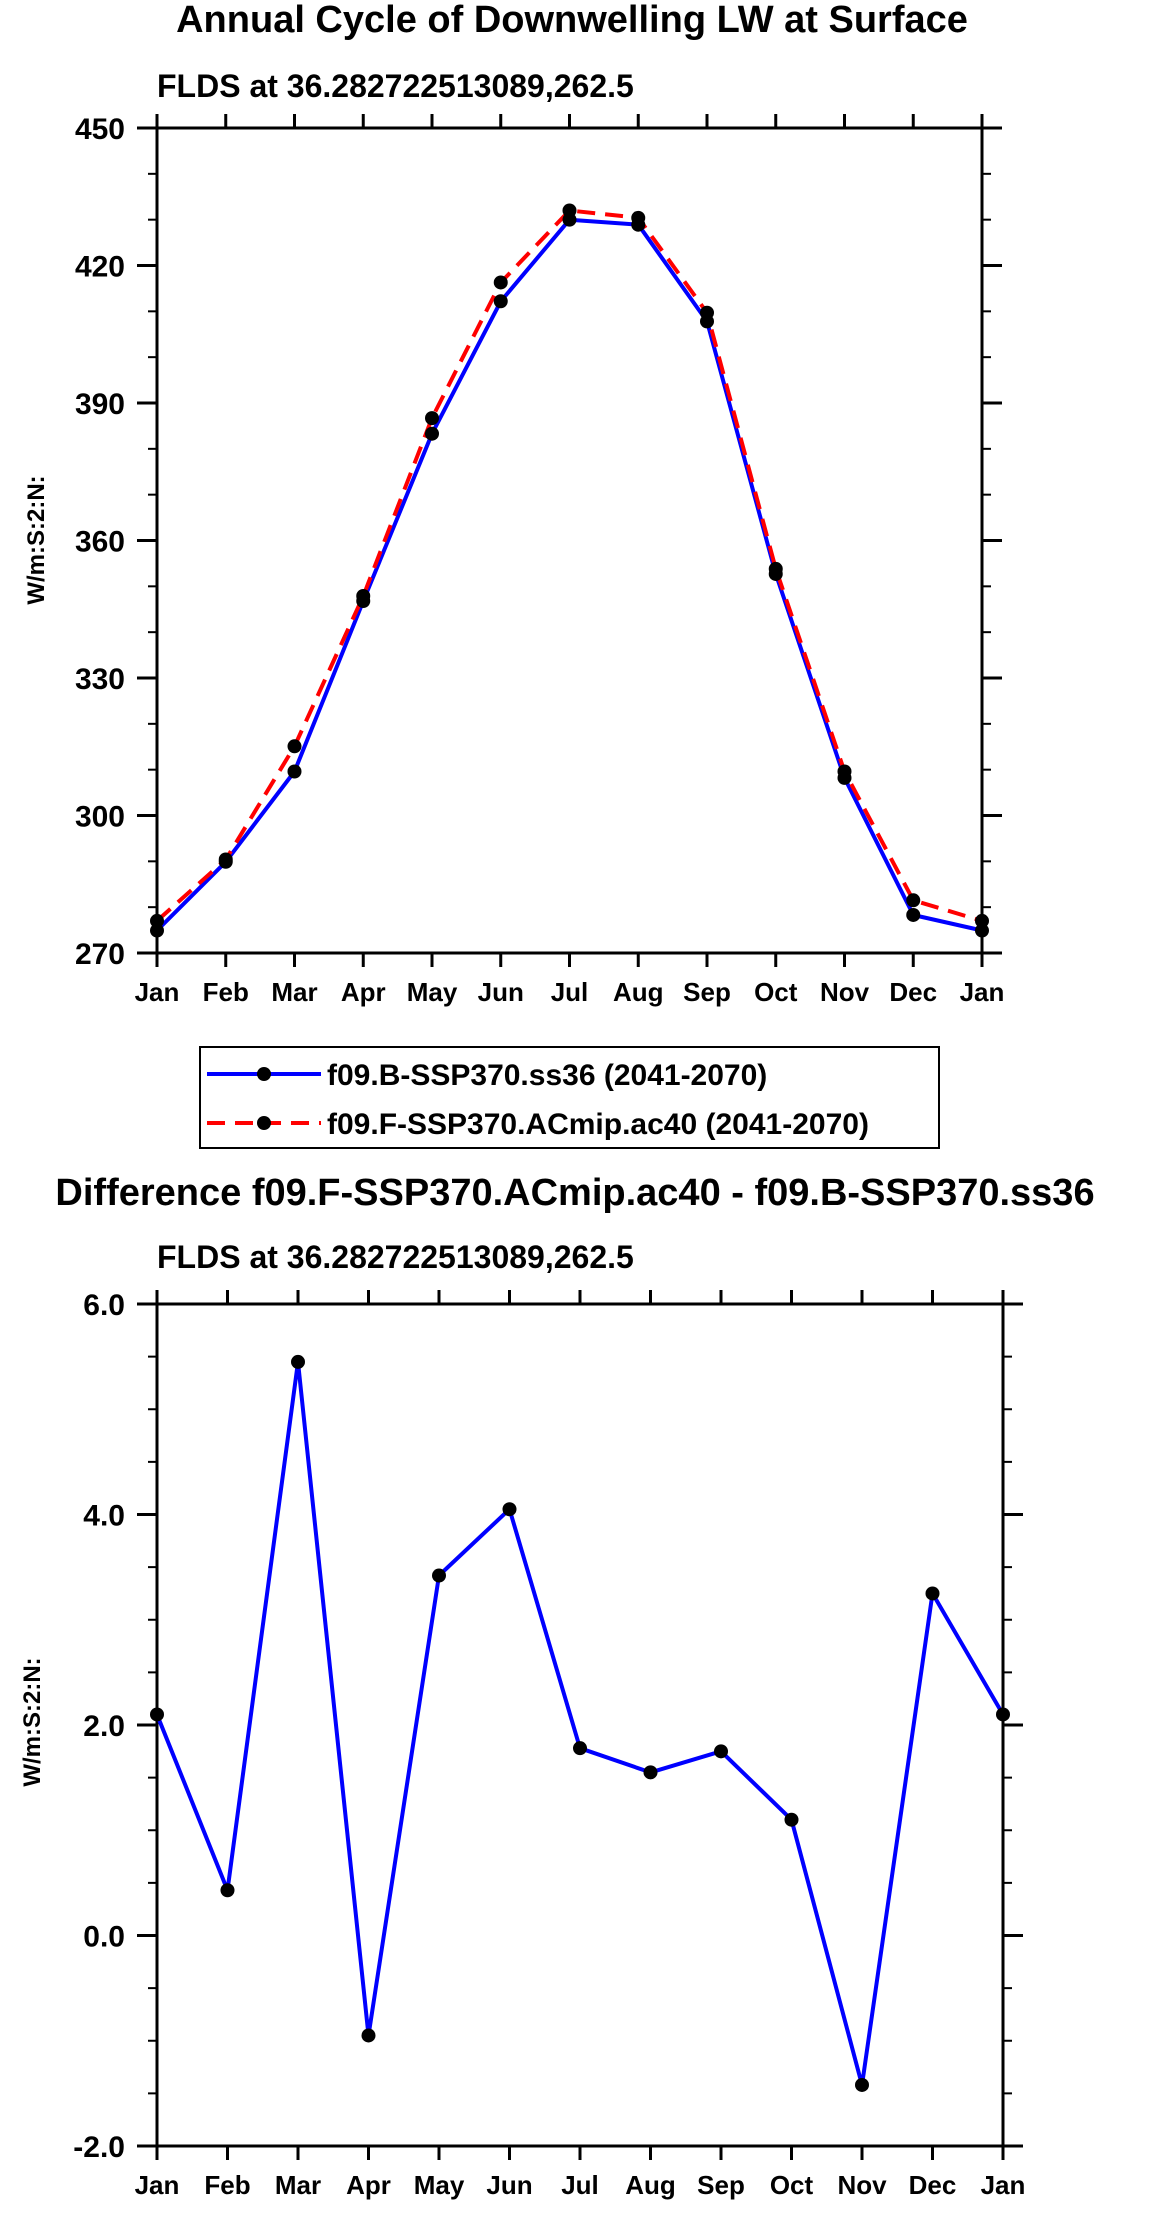 The height and width of the screenshot is (2219, 1161). What do you see at coordinates (100, 679) in the screenshot?
I see `y-tick-label: 330` at bounding box center [100, 679].